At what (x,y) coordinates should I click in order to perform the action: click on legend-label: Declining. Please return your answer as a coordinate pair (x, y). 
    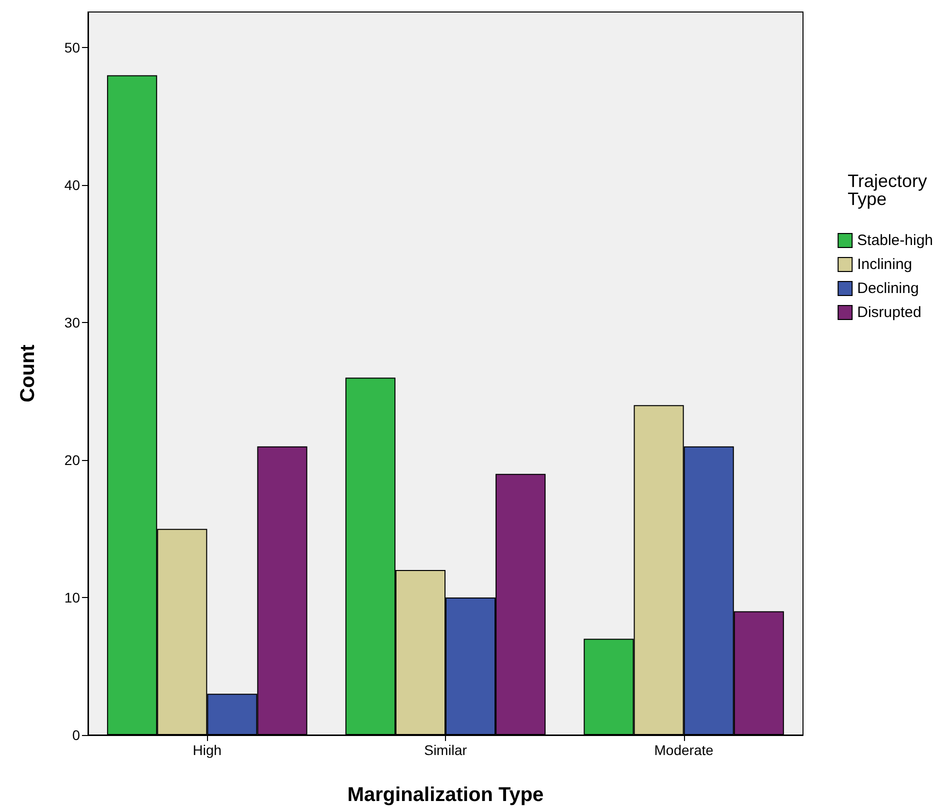
    Looking at the image, I should click on (888, 288).